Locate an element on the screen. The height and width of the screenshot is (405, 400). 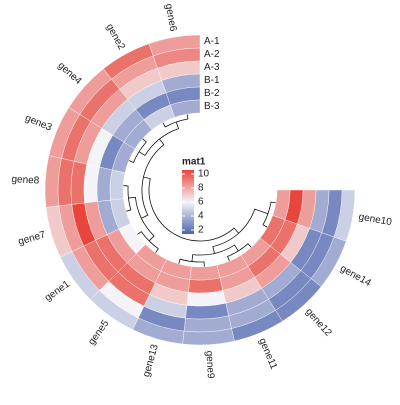
gene-label: gene6 is located at coordinates (171, 18).